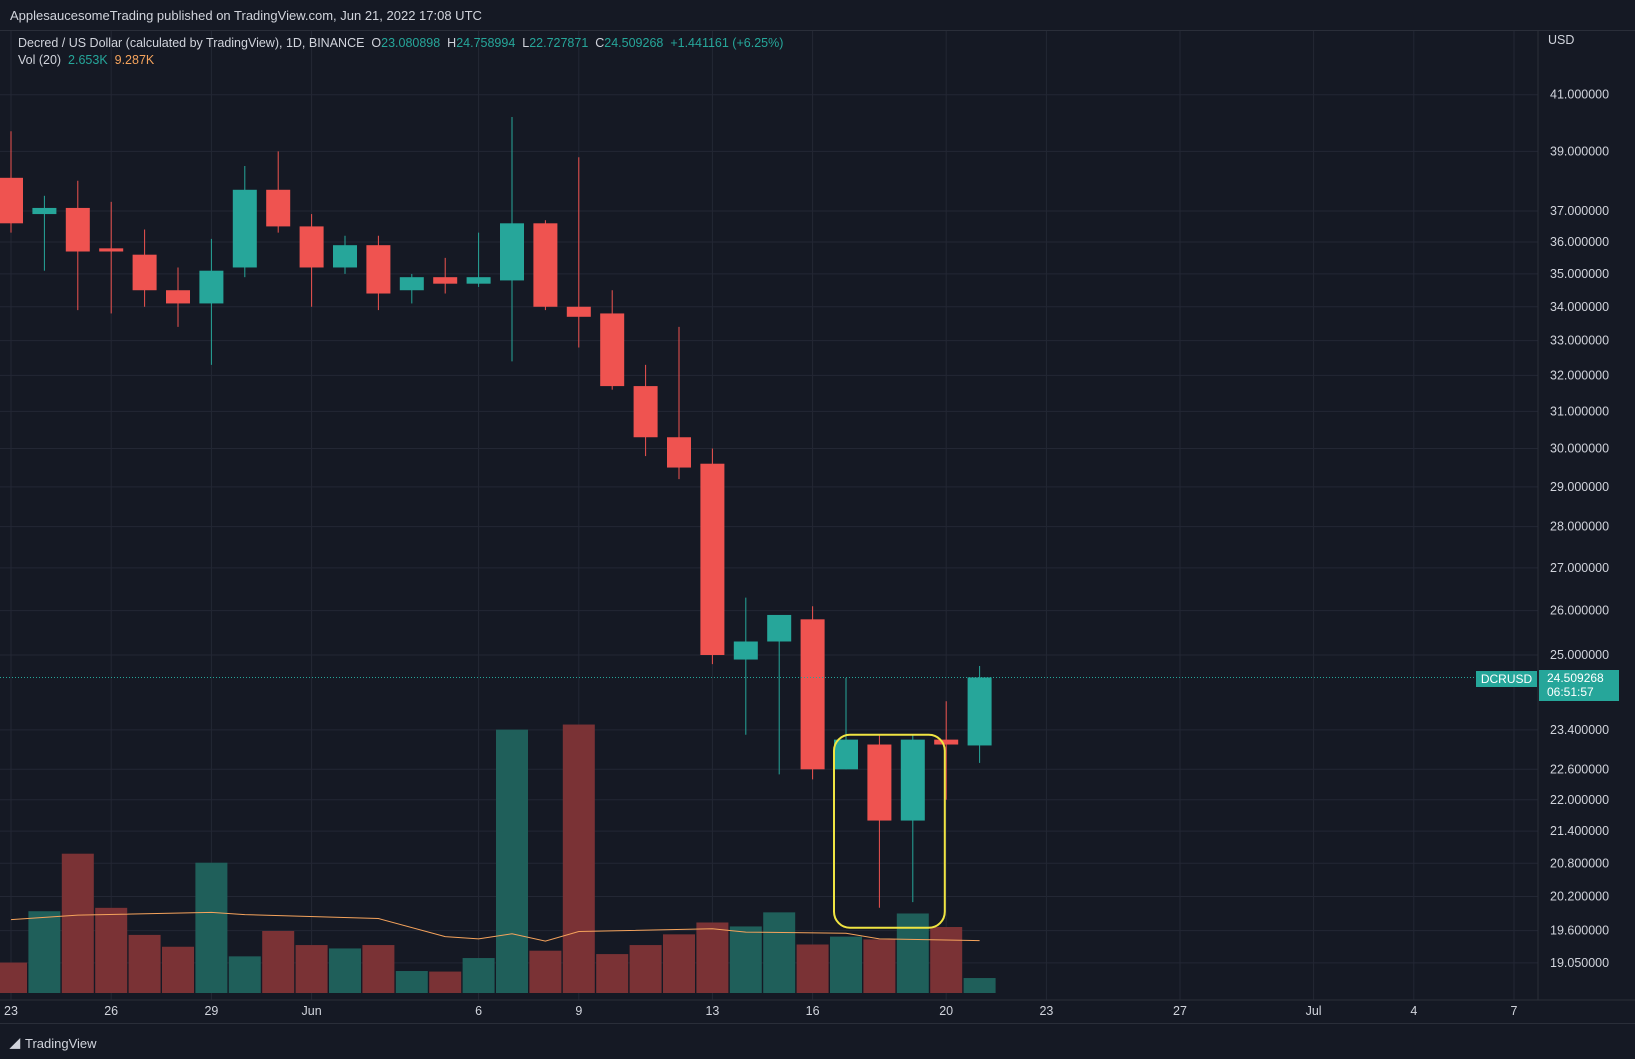 The height and width of the screenshot is (1059, 1635). Describe the element at coordinates (312, 1011) in the screenshot. I see `time-tick-label: Jun` at that location.